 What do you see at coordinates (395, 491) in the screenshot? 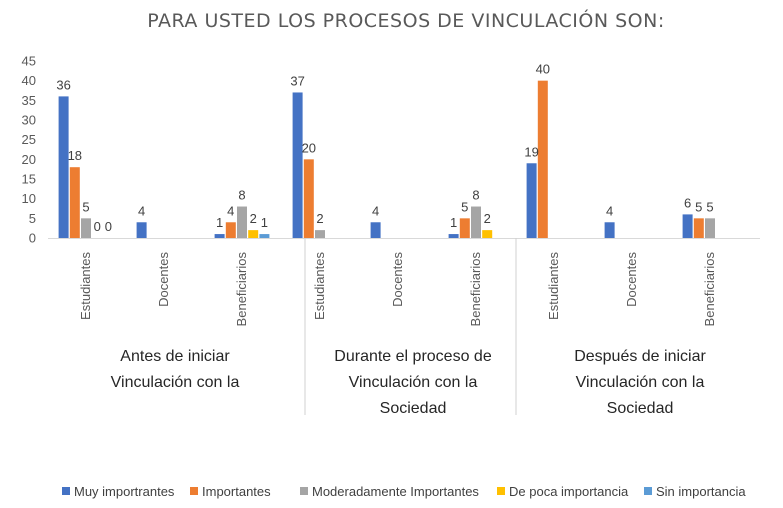
I see `legend-entry: Moderadamente Importantes` at bounding box center [395, 491].